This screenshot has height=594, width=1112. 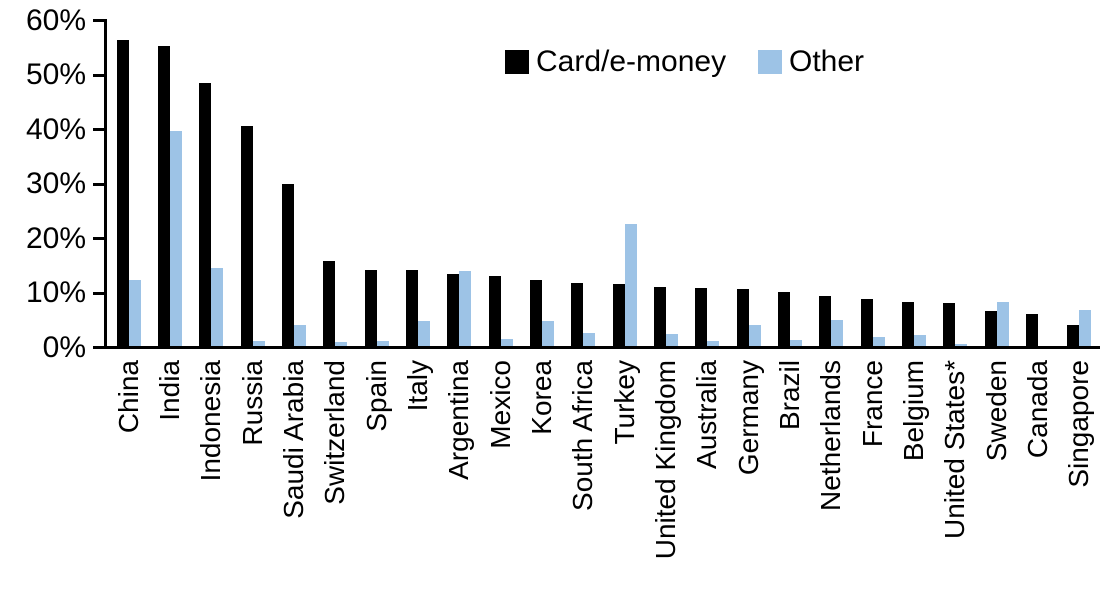 I want to click on y-tick-label: 50%, so click(x=55, y=74).